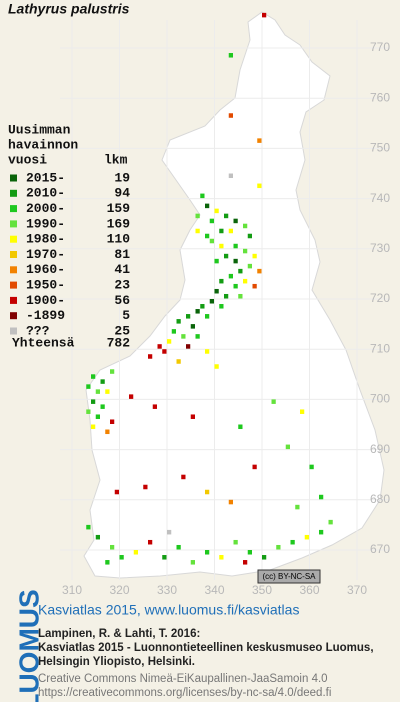  I want to click on legend-count: 5, so click(126, 315).